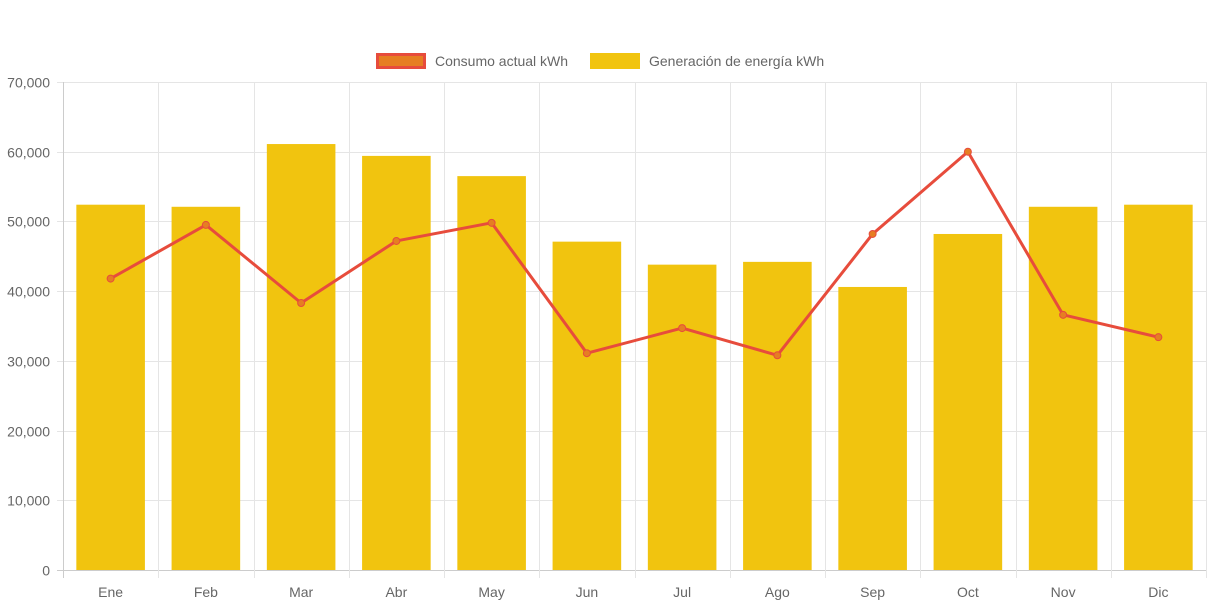 The image size is (1213, 606). I want to click on y-tick-label: 60,000, so click(28, 153).